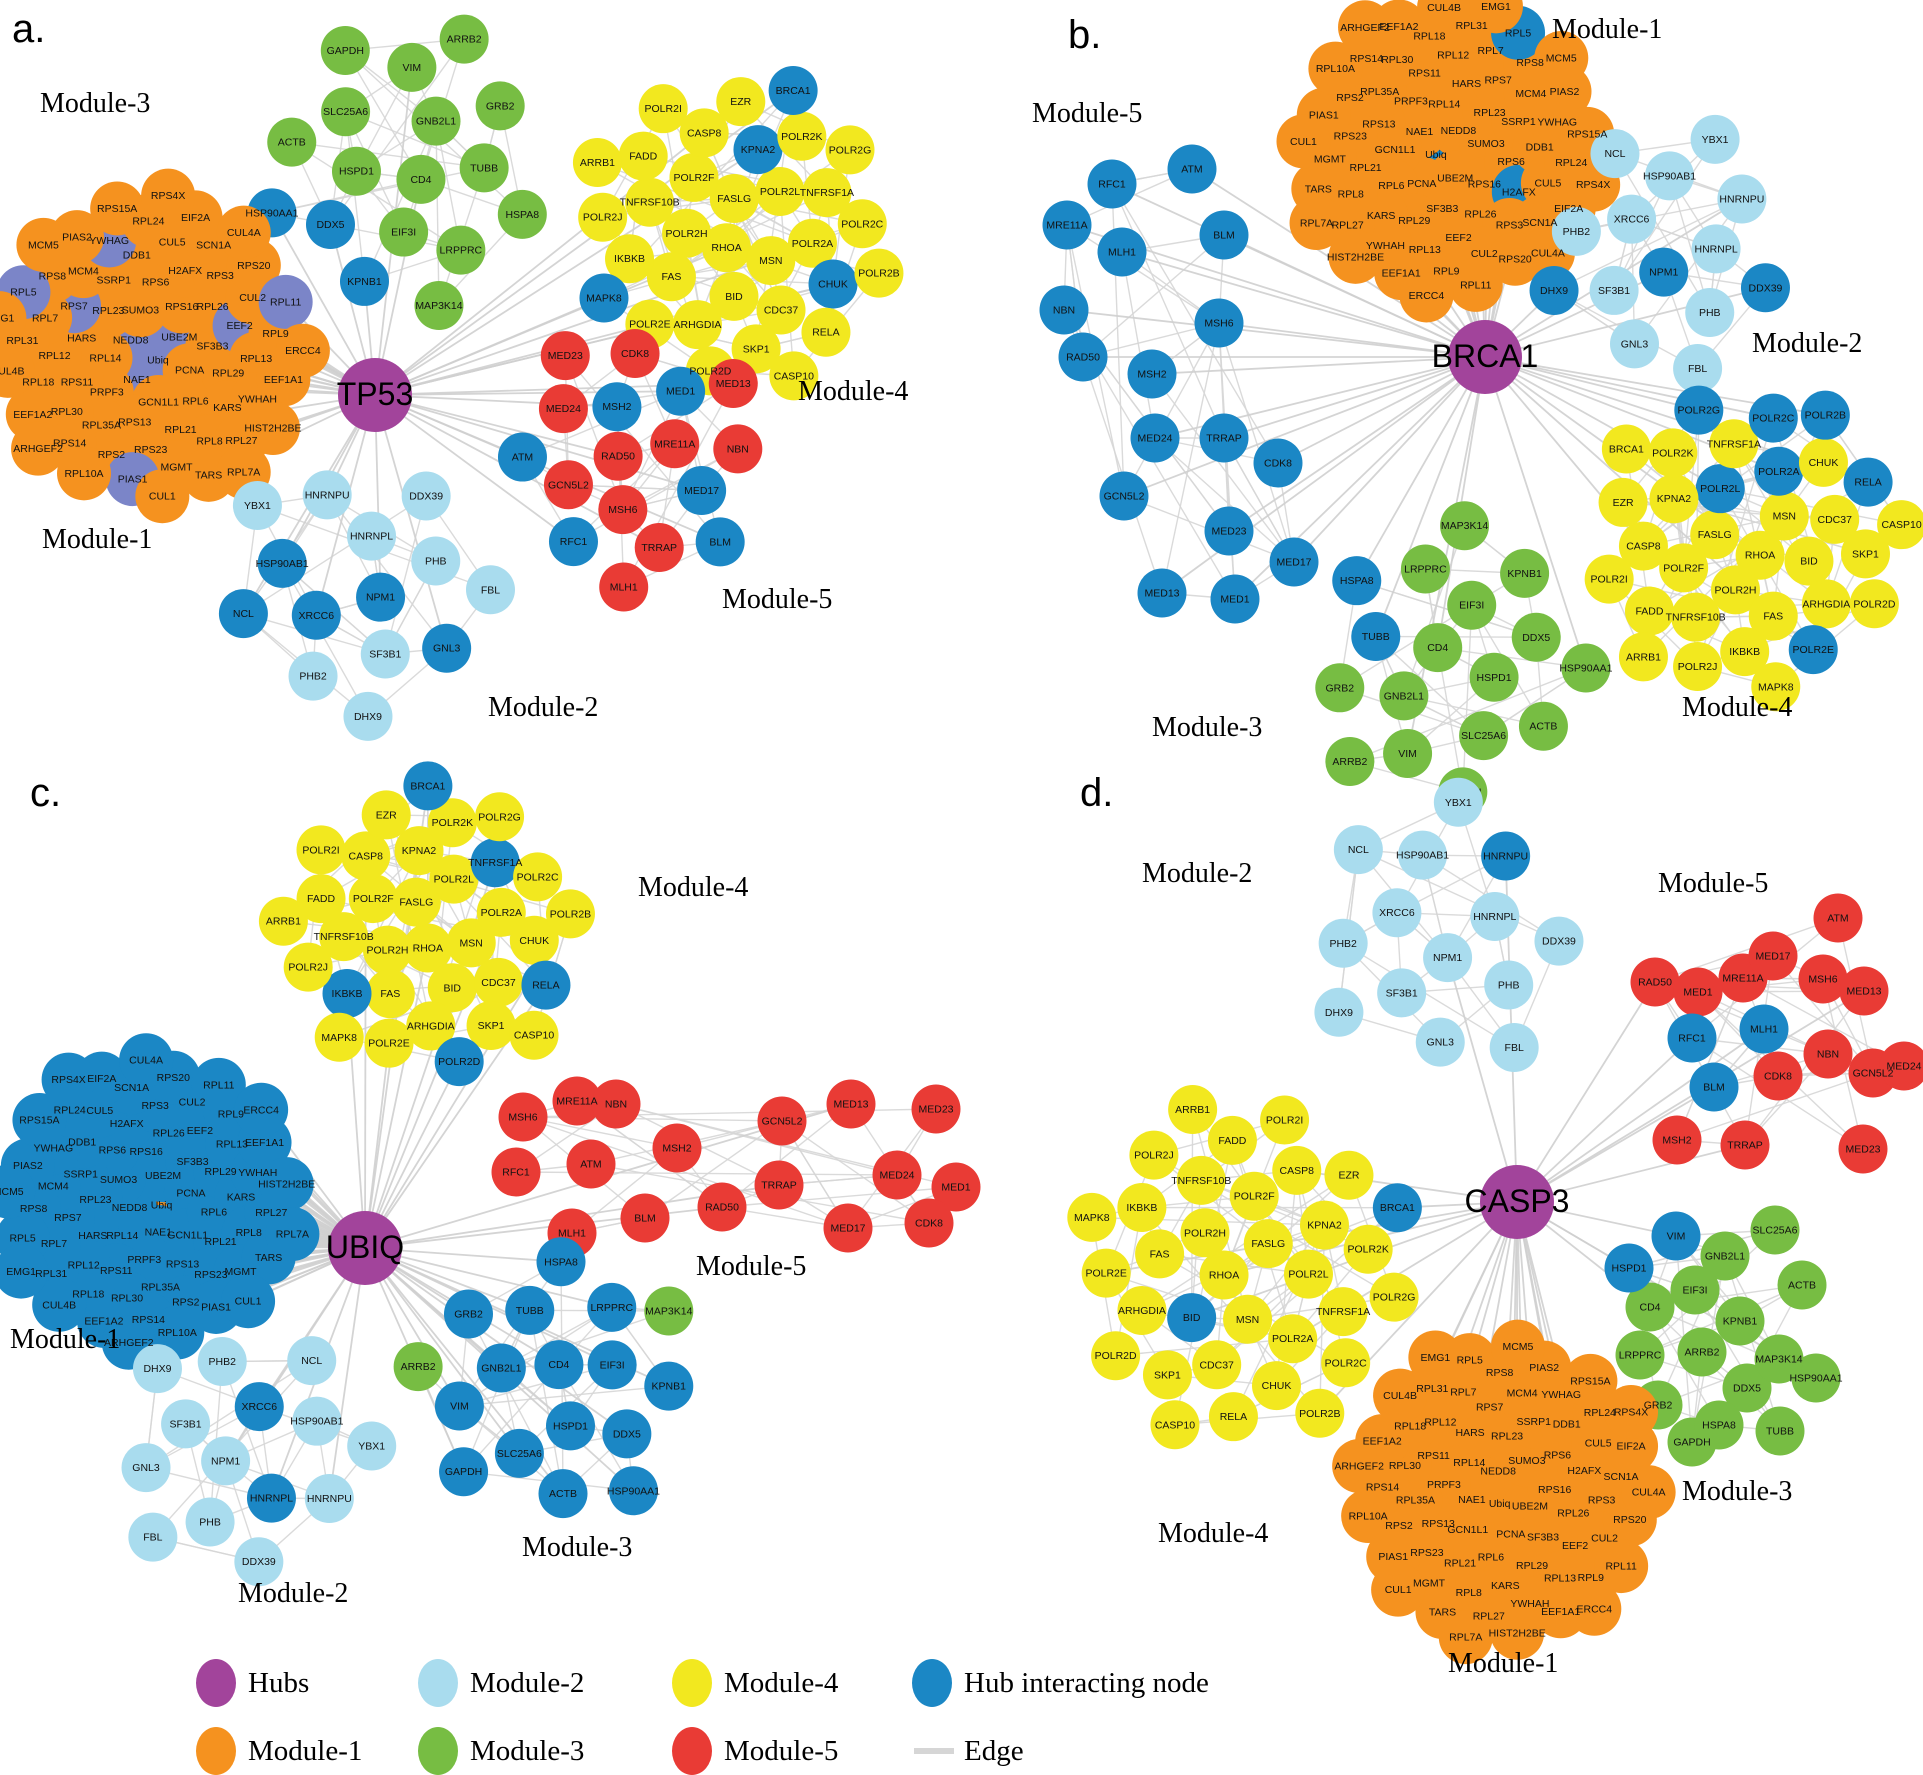 This screenshot has width=1923, height=1775. Describe the element at coordinates (1775, 1230) in the screenshot. I see `node-SLC25A6` at that location.